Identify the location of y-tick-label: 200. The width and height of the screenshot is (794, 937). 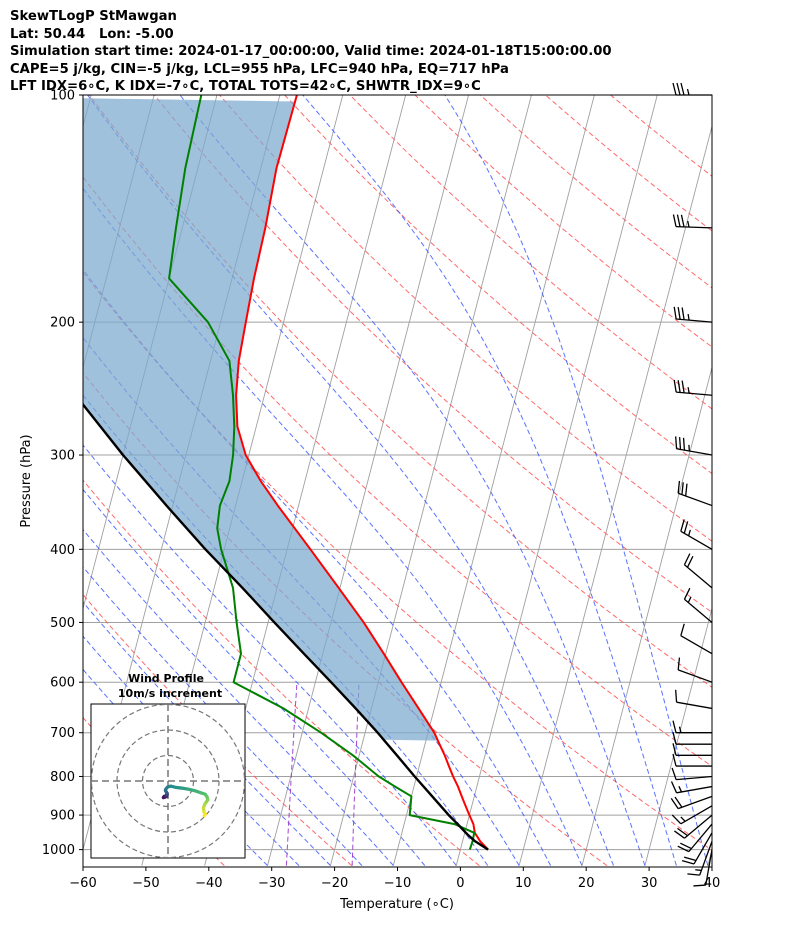
(62, 323).